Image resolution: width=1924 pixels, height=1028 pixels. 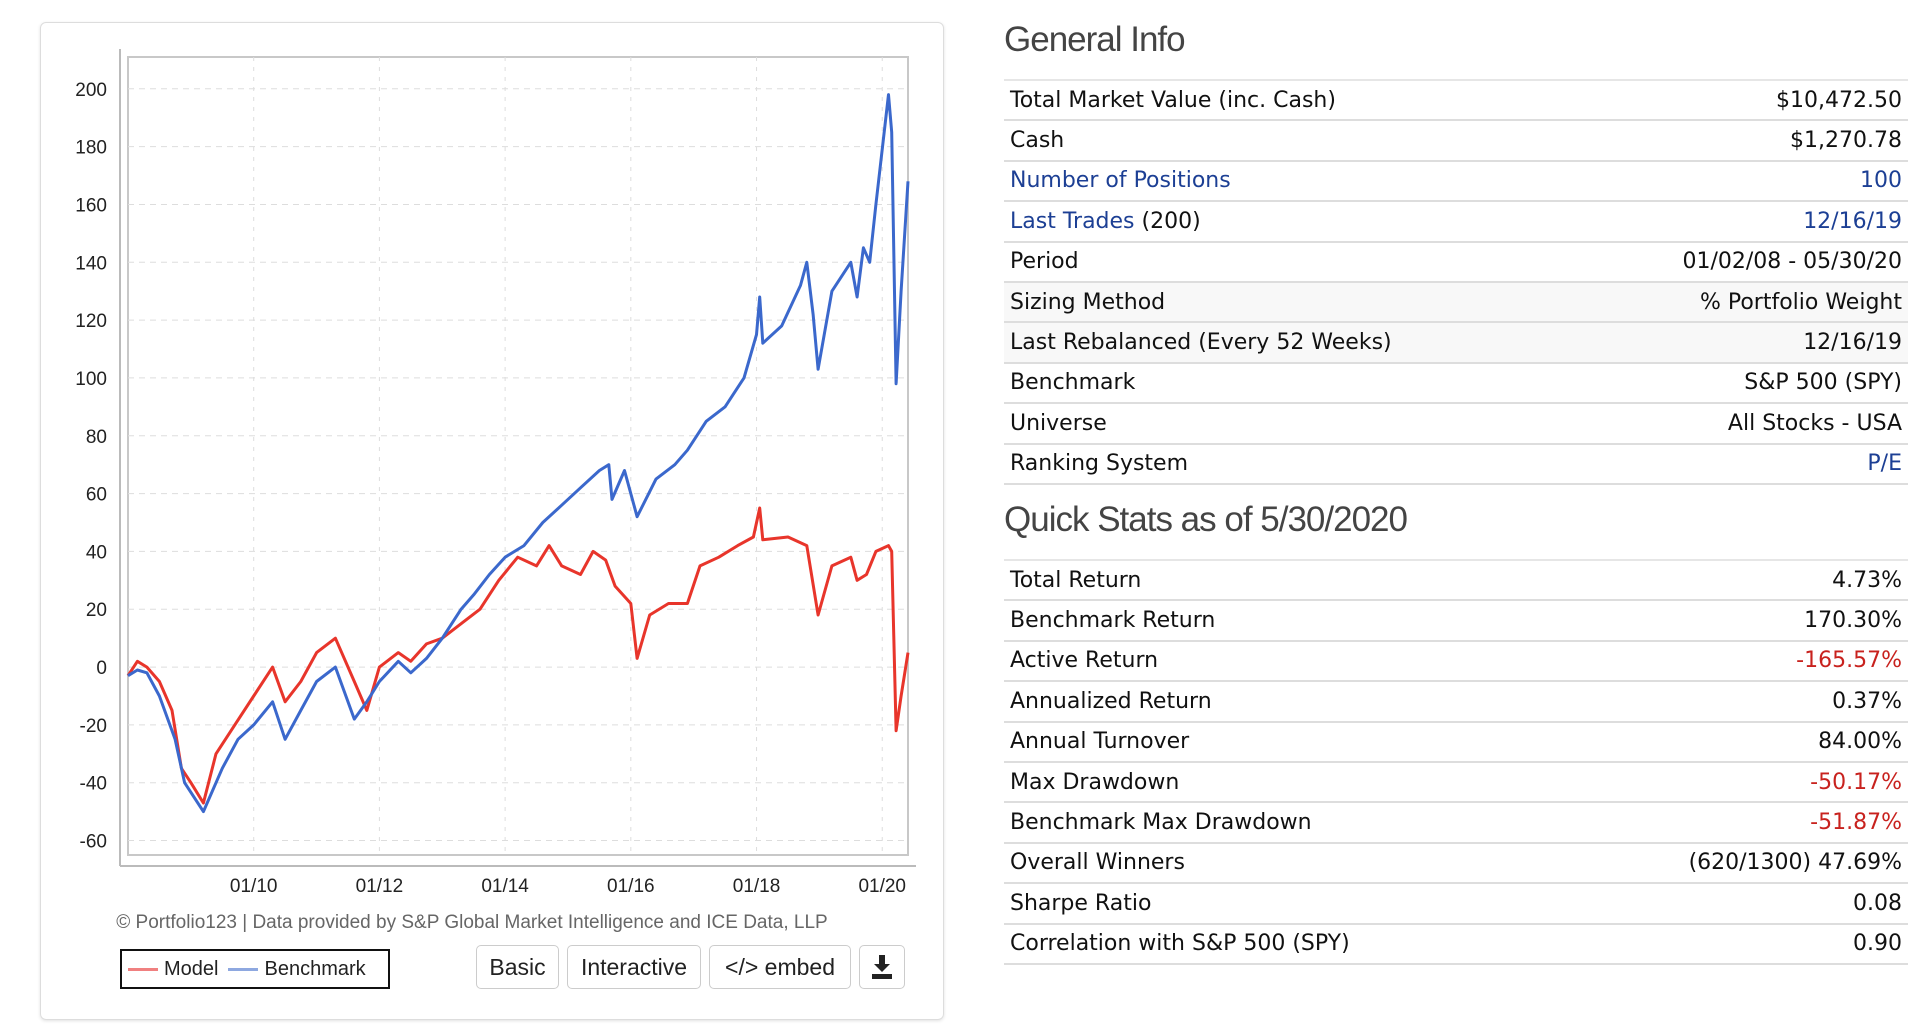 I want to click on row-value-cell: 100, so click(x=1740, y=181).